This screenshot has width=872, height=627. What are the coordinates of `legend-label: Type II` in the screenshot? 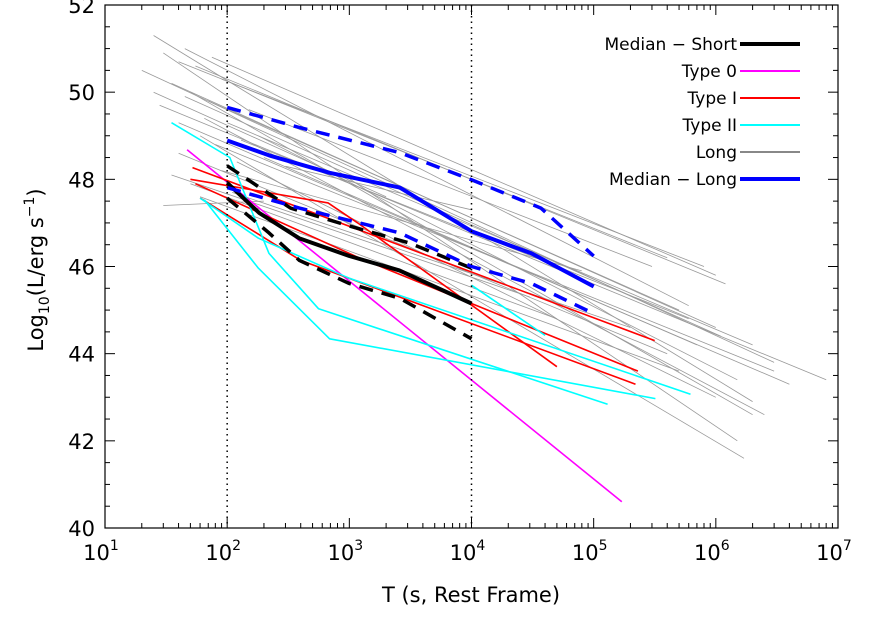 It's located at (709, 126).